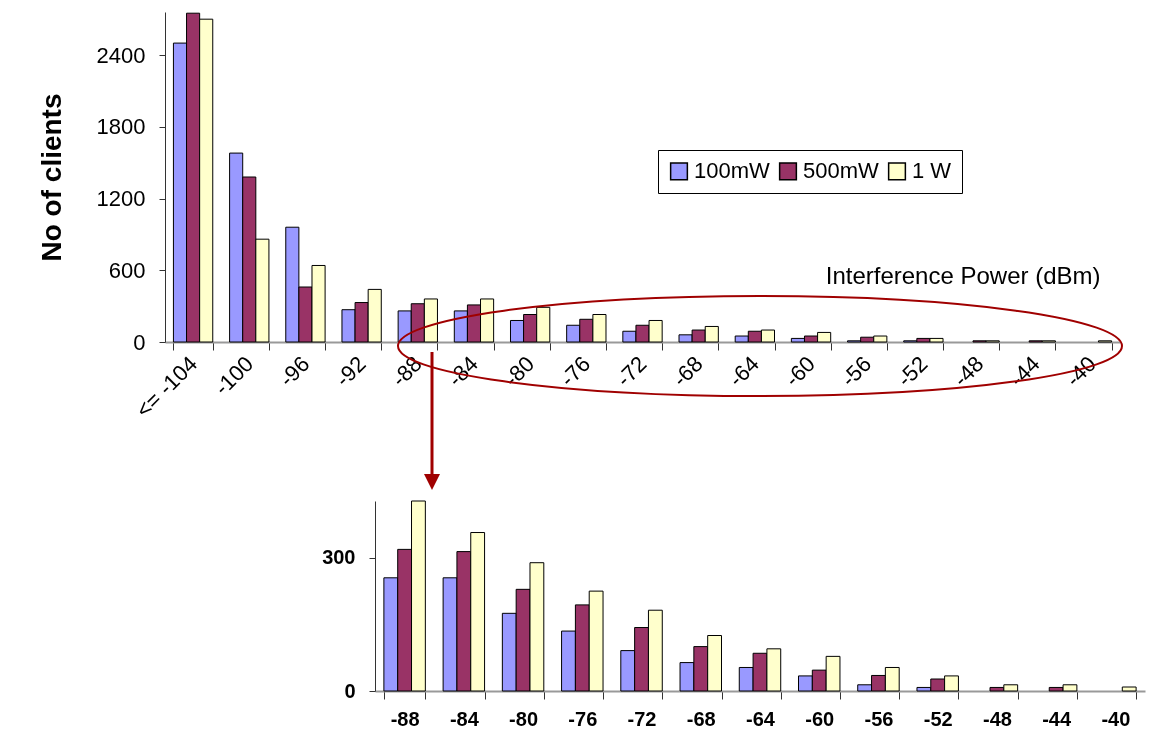 This screenshot has height=753, width=1152. Describe the element at coordinates (350, 690) in the screenshot. I see `y-tick-label: 0` at that location.